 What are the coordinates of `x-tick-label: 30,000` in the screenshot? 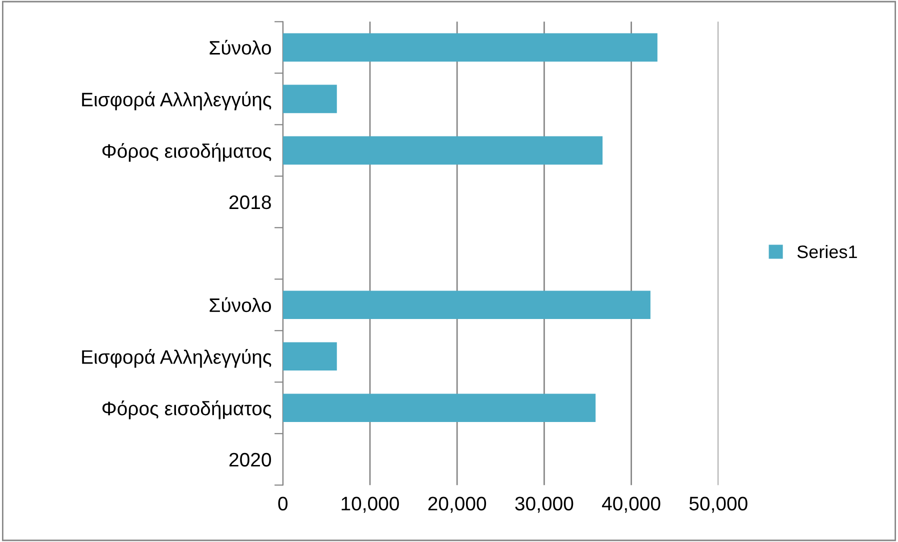 It's located at (544, 504).